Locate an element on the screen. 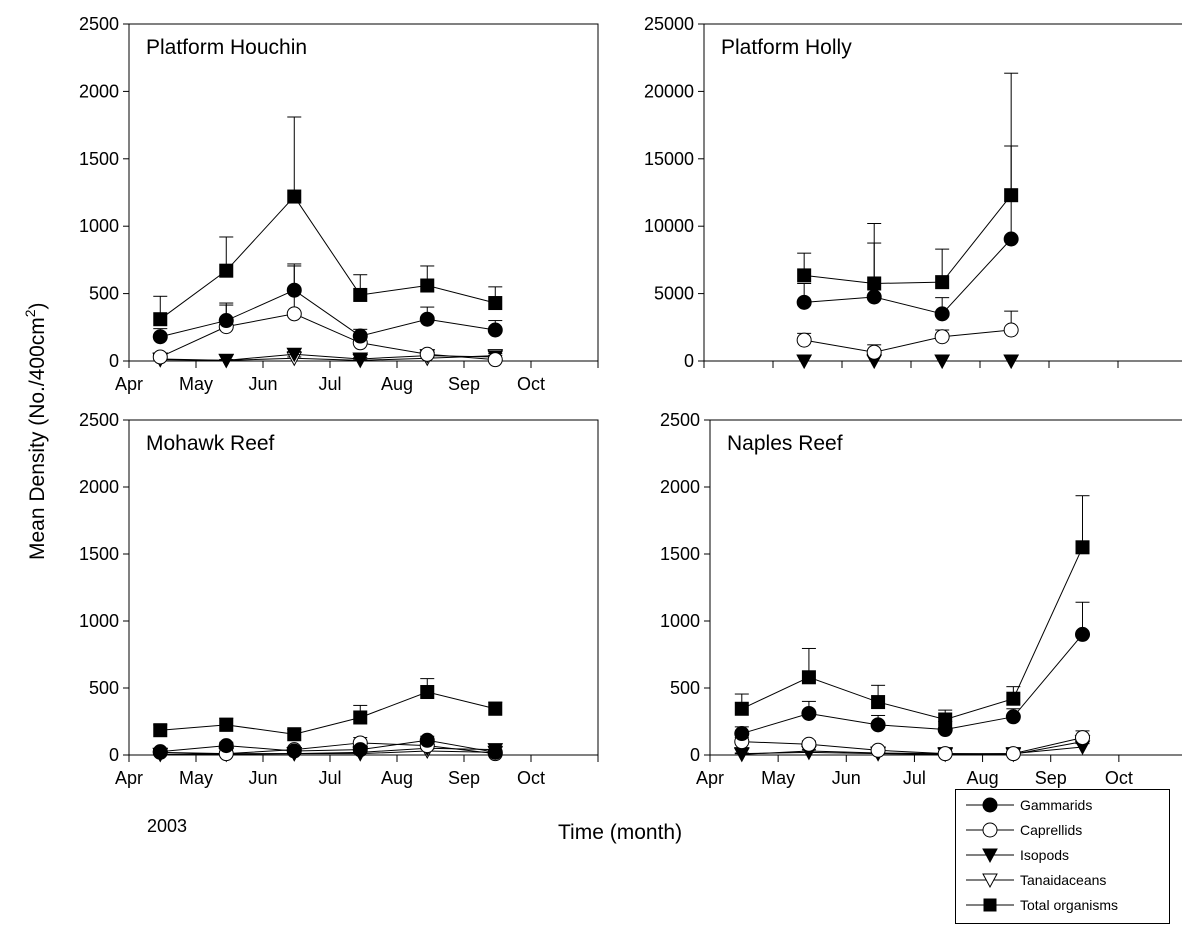 This screenshot has height=935, width=1182. series-line-isopods is located at coordinates (912, 750).